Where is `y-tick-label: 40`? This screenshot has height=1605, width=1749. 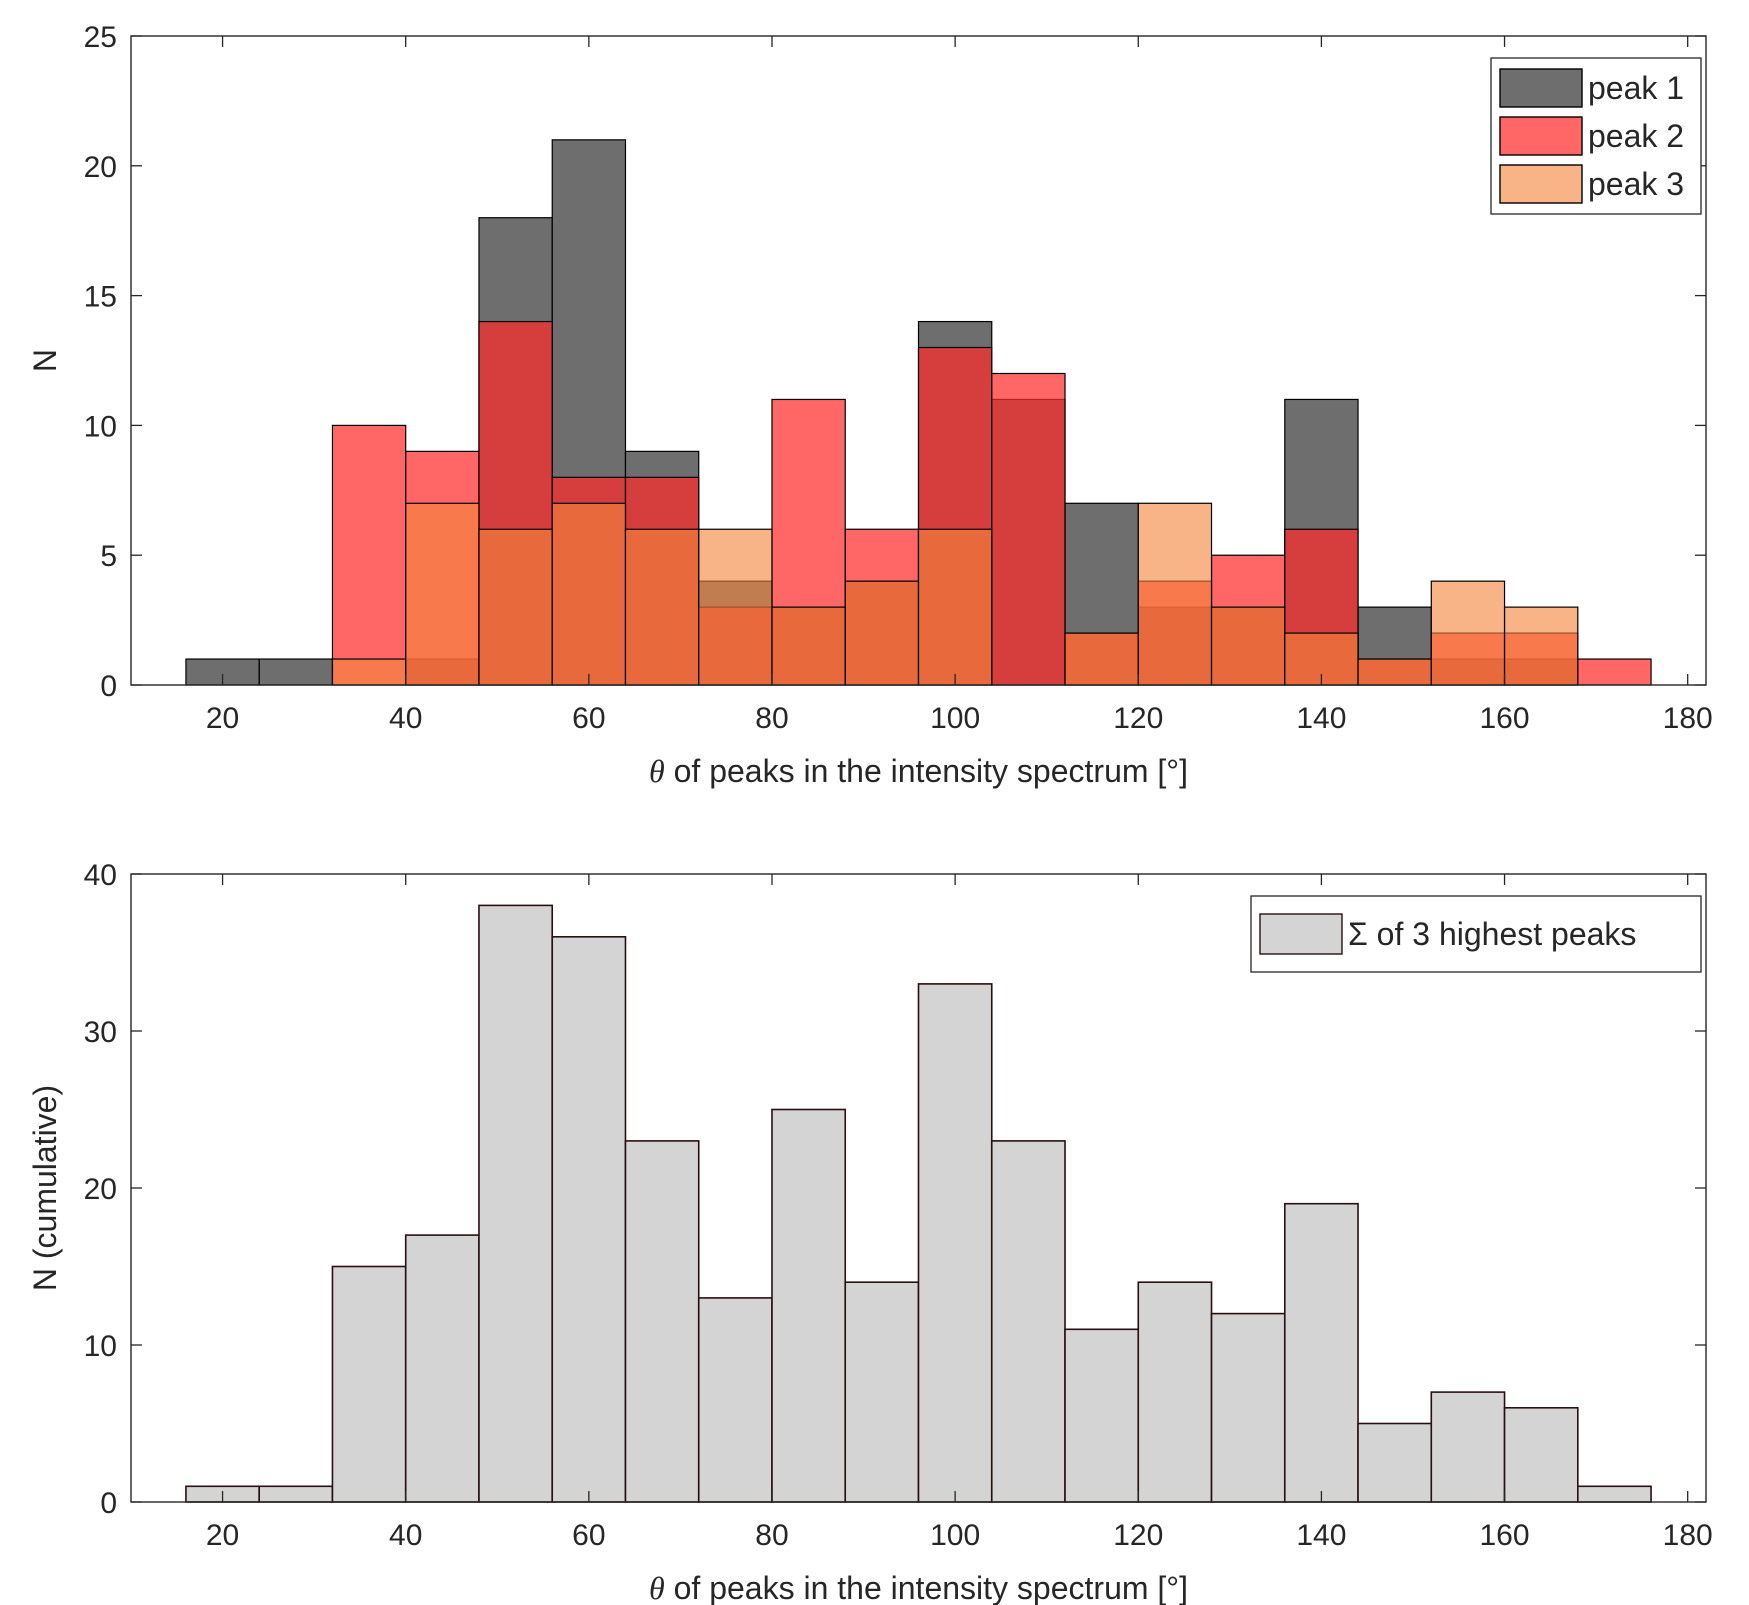 y-tick-label: 40 is located at coordinates (100, 875).